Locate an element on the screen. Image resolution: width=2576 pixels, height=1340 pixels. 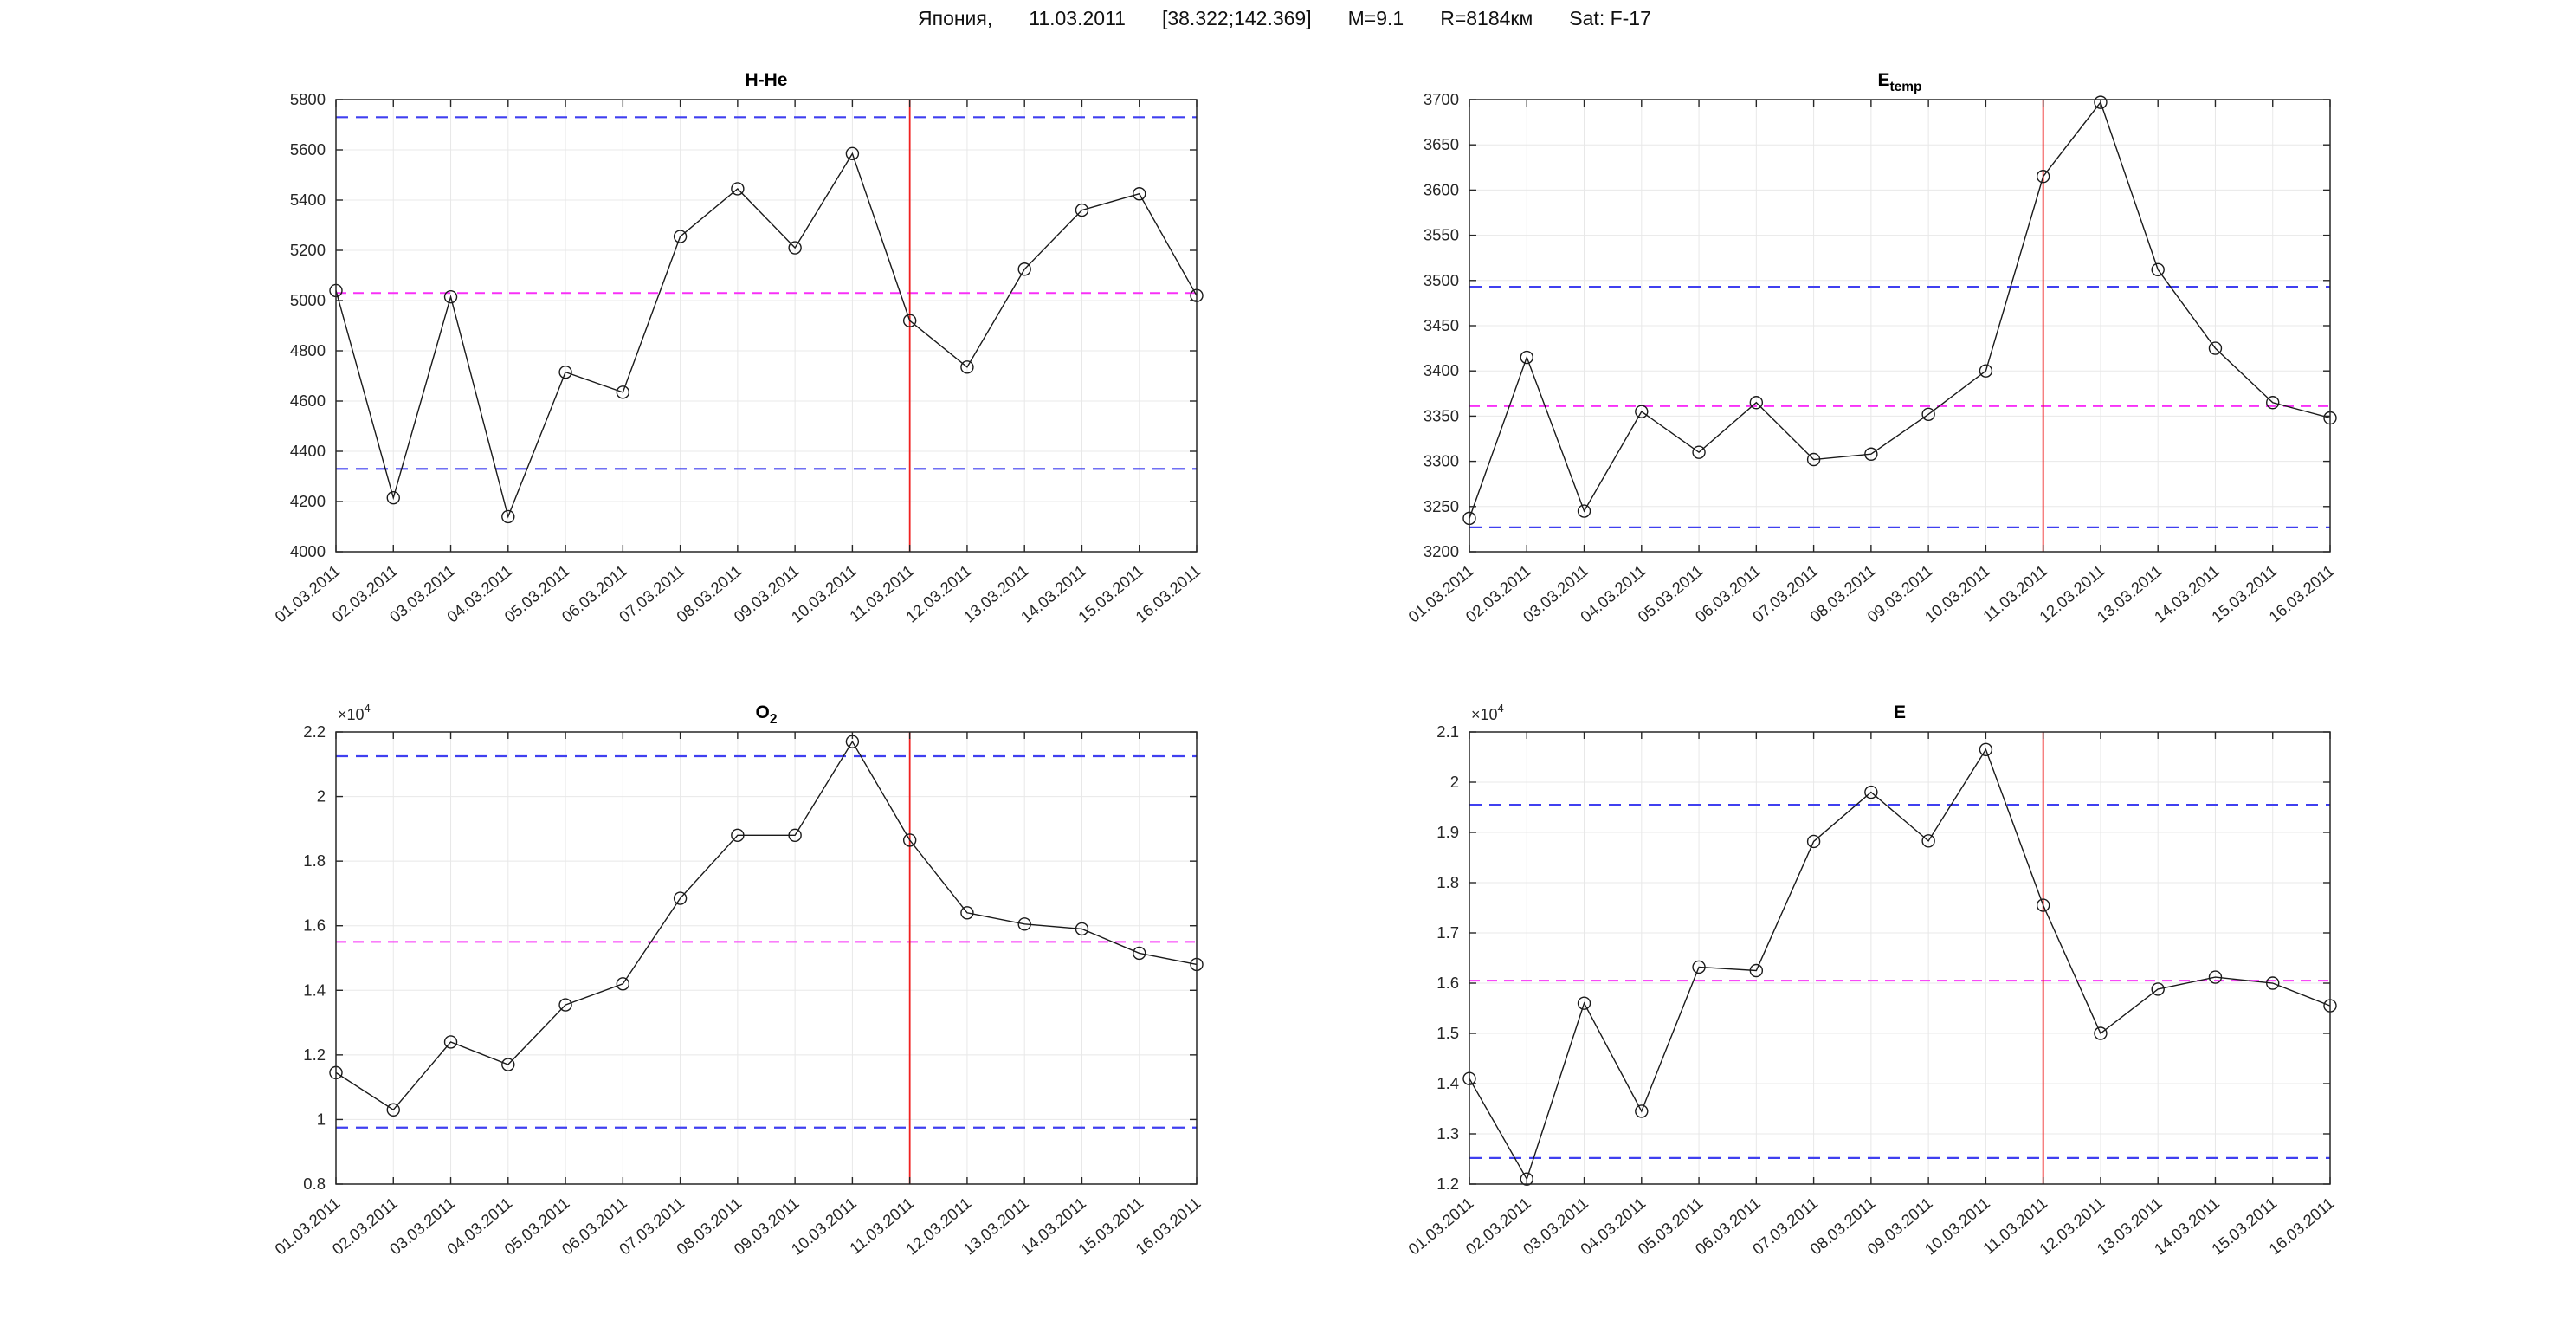
figure-title-coords: [38.322;142.369] is located at coordinates (1236, 18).